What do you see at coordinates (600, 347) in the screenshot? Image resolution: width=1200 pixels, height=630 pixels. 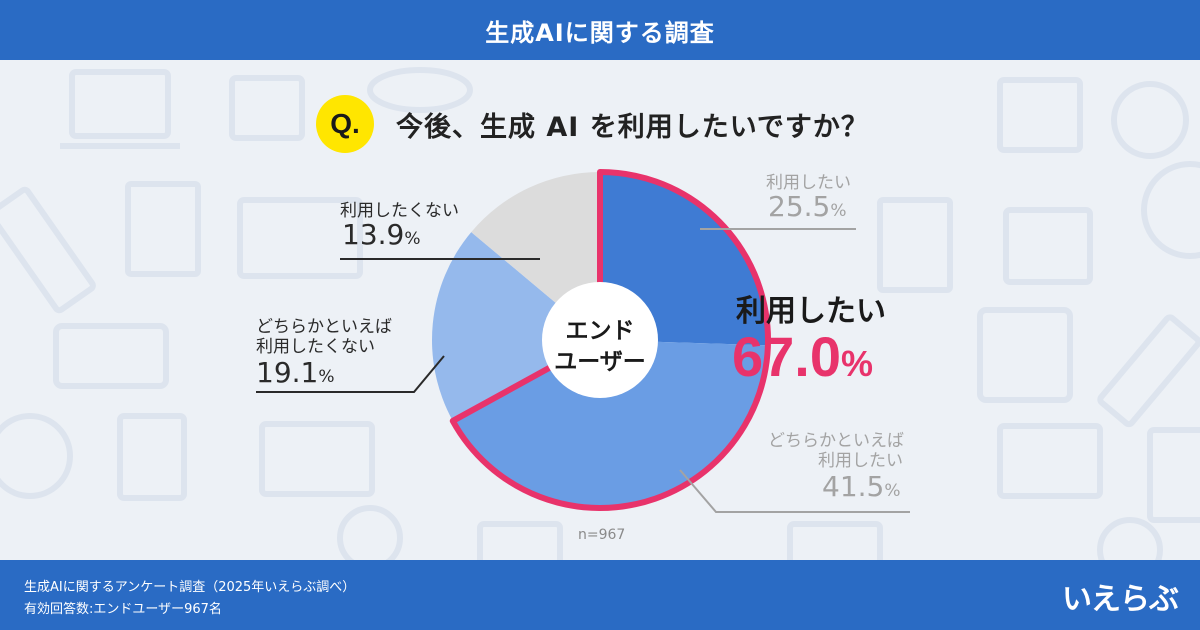 I see `chart-center-label: エンド ユーザー` at bounding box center [600, 347].